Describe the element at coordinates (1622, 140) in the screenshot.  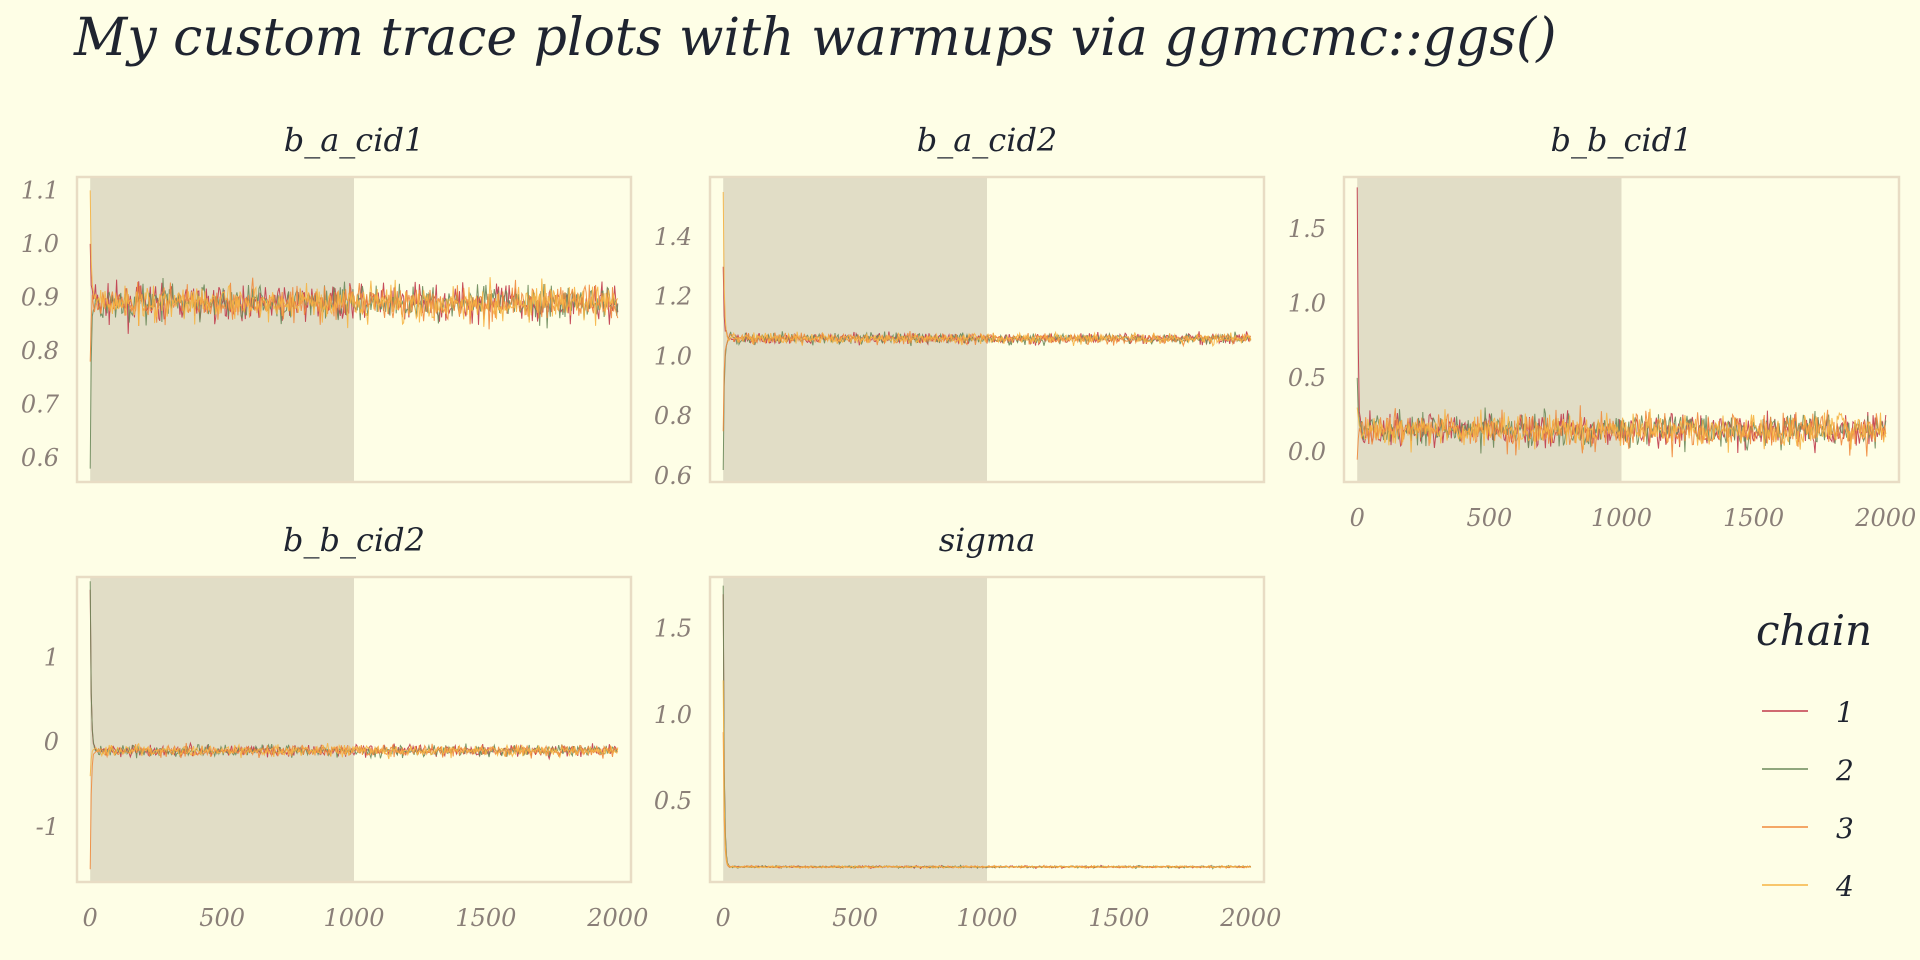
I see `facet-title: b_b_cid1` at that location.